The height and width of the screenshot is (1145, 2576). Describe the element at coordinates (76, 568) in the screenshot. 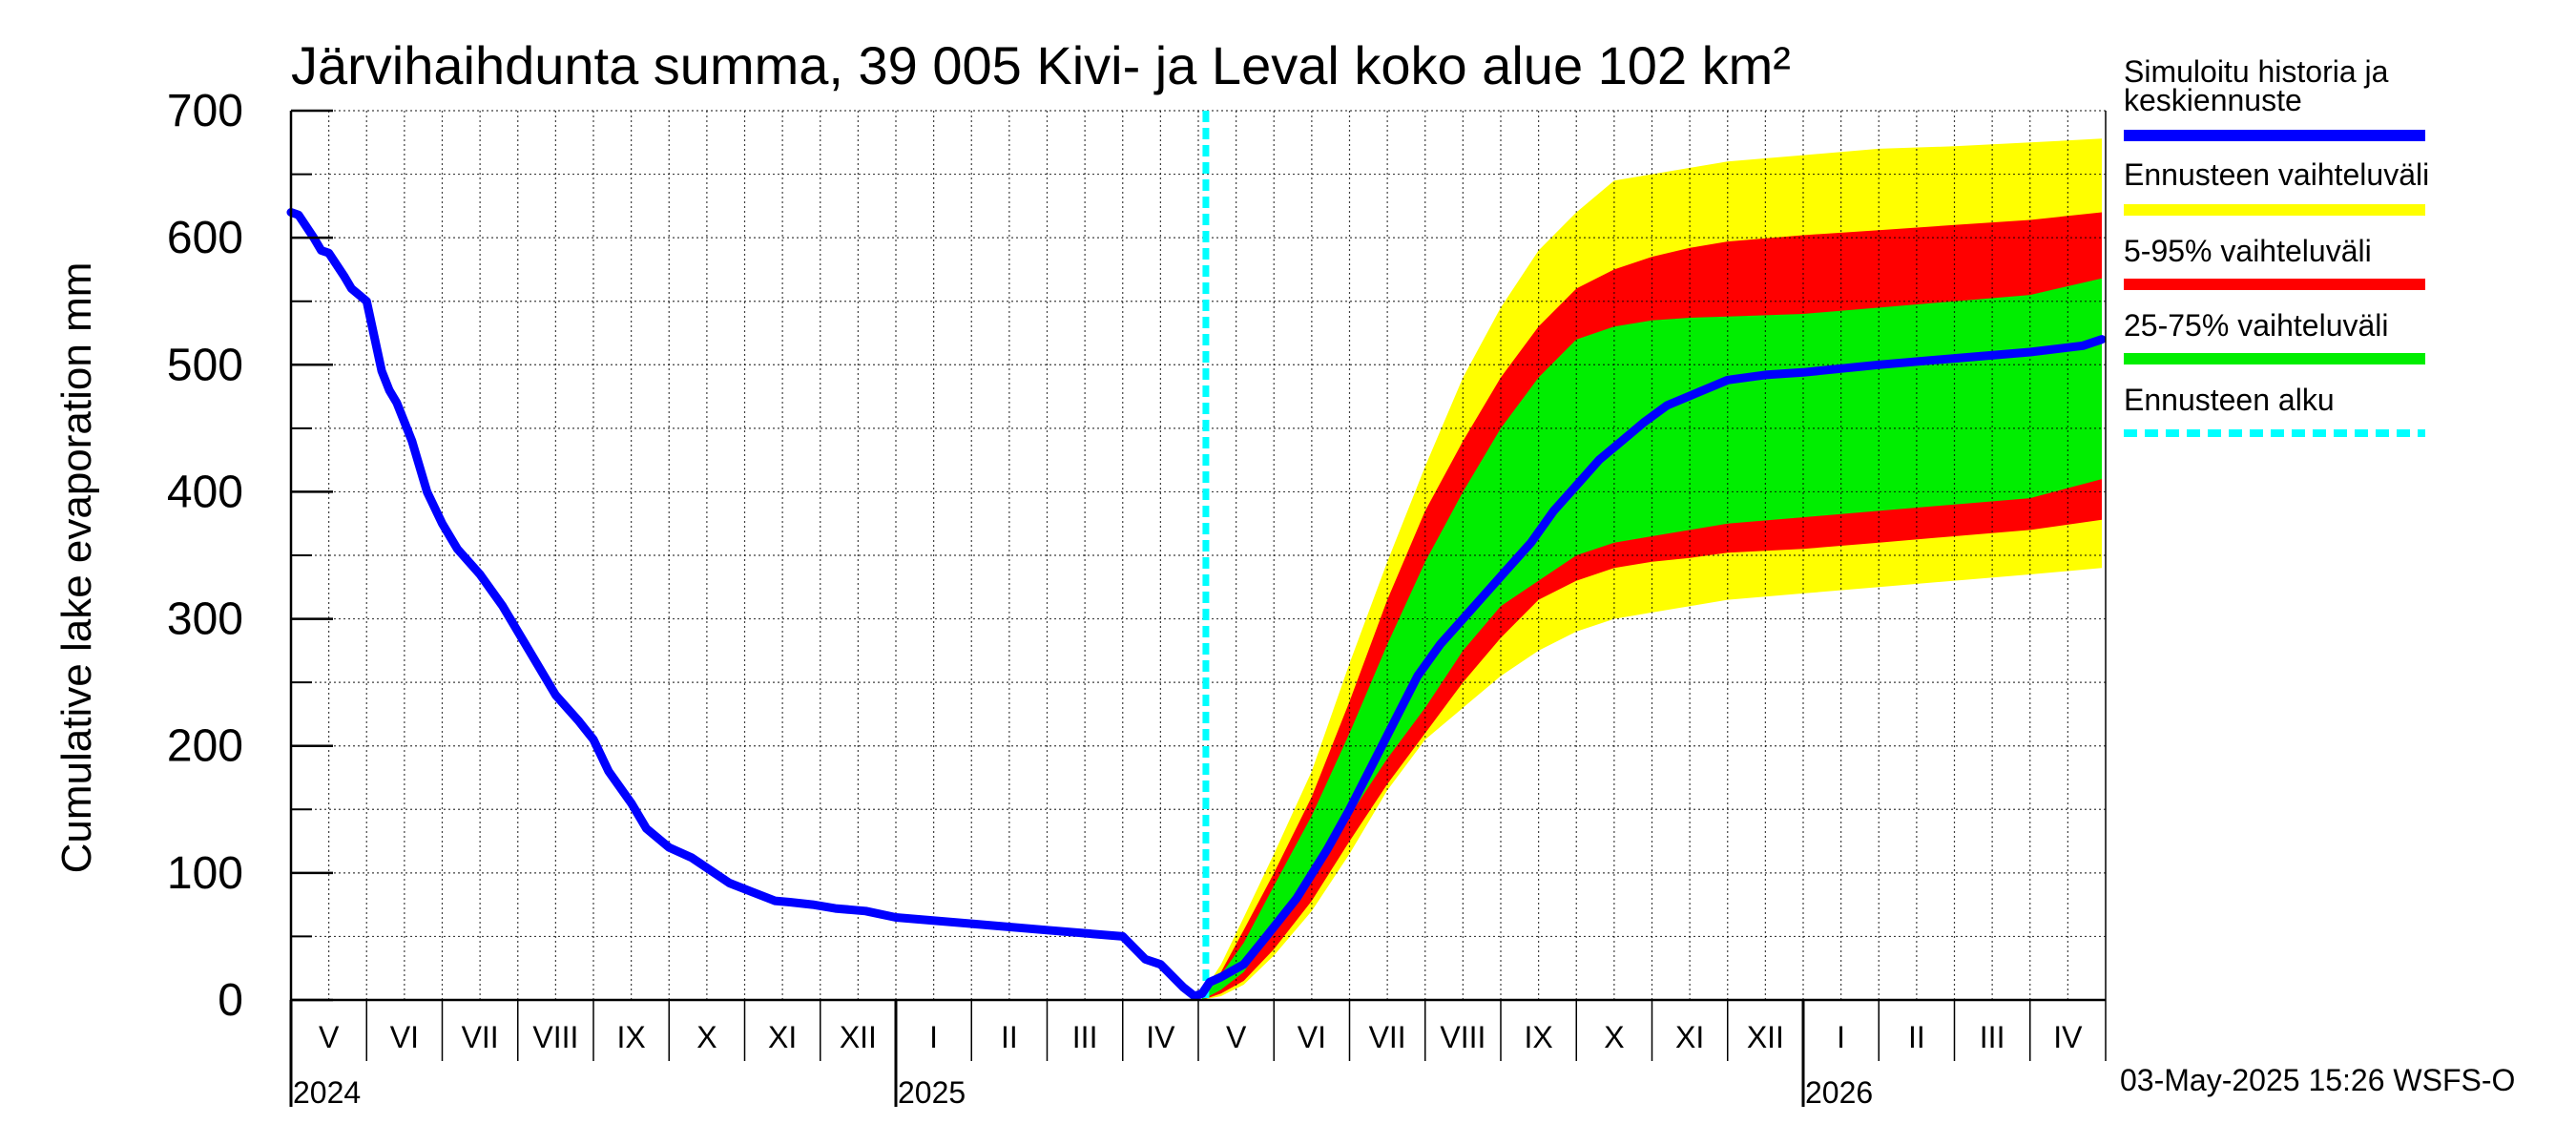

I see `y-axis-label: Cumulative lake evaporation mm` at that location.